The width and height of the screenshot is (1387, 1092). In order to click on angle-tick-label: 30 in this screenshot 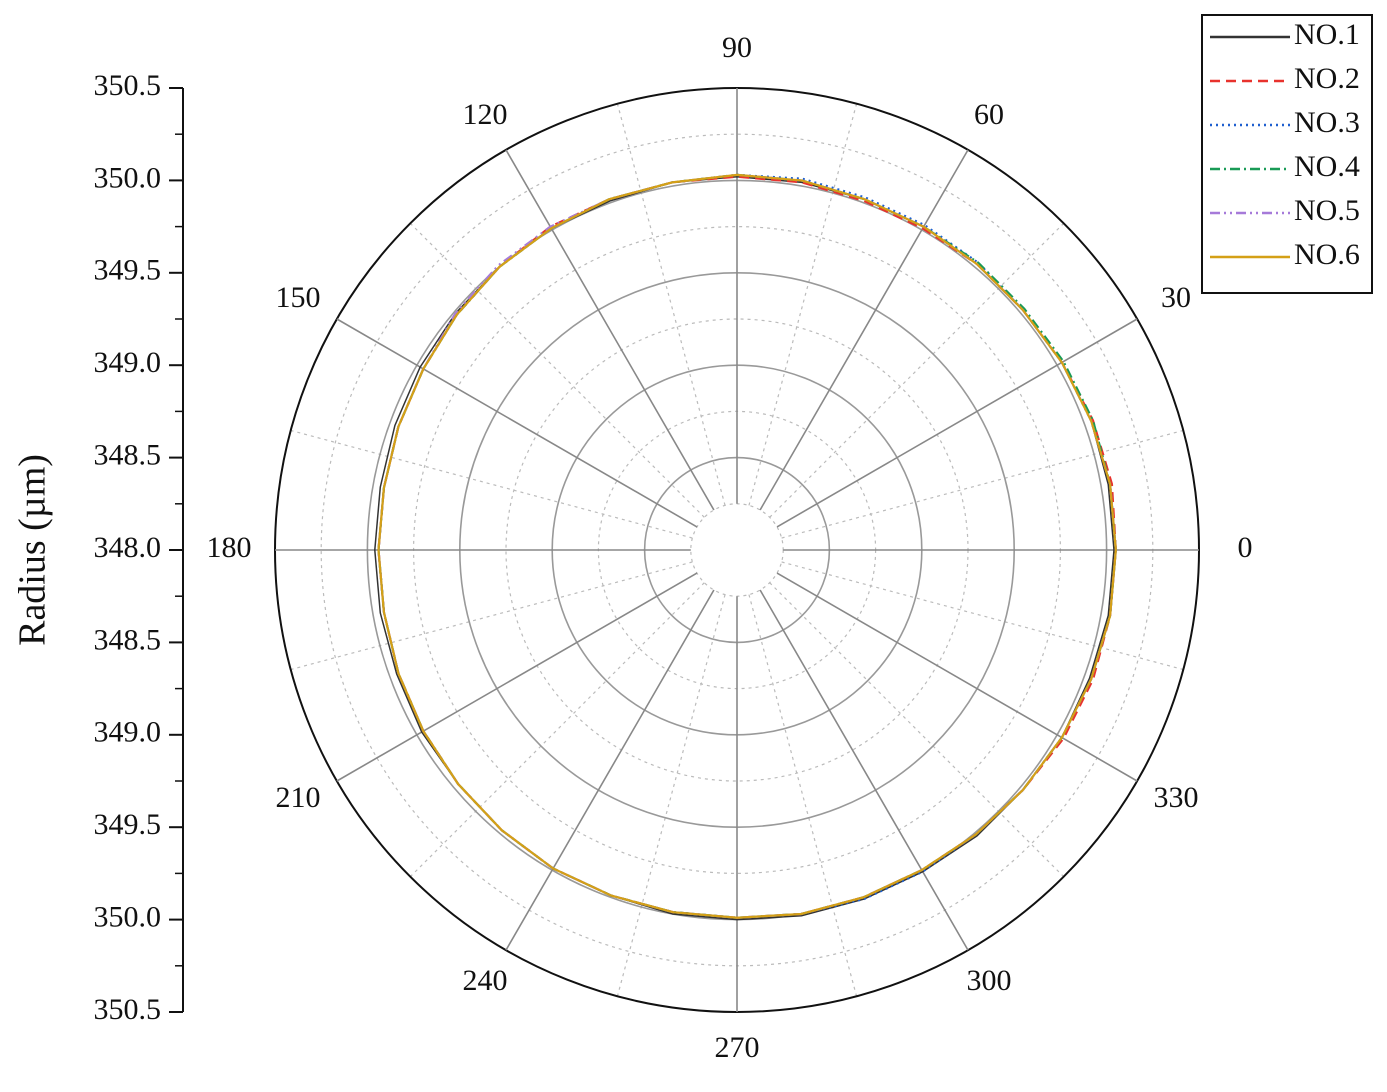, I will do `click(1176, 297)`.